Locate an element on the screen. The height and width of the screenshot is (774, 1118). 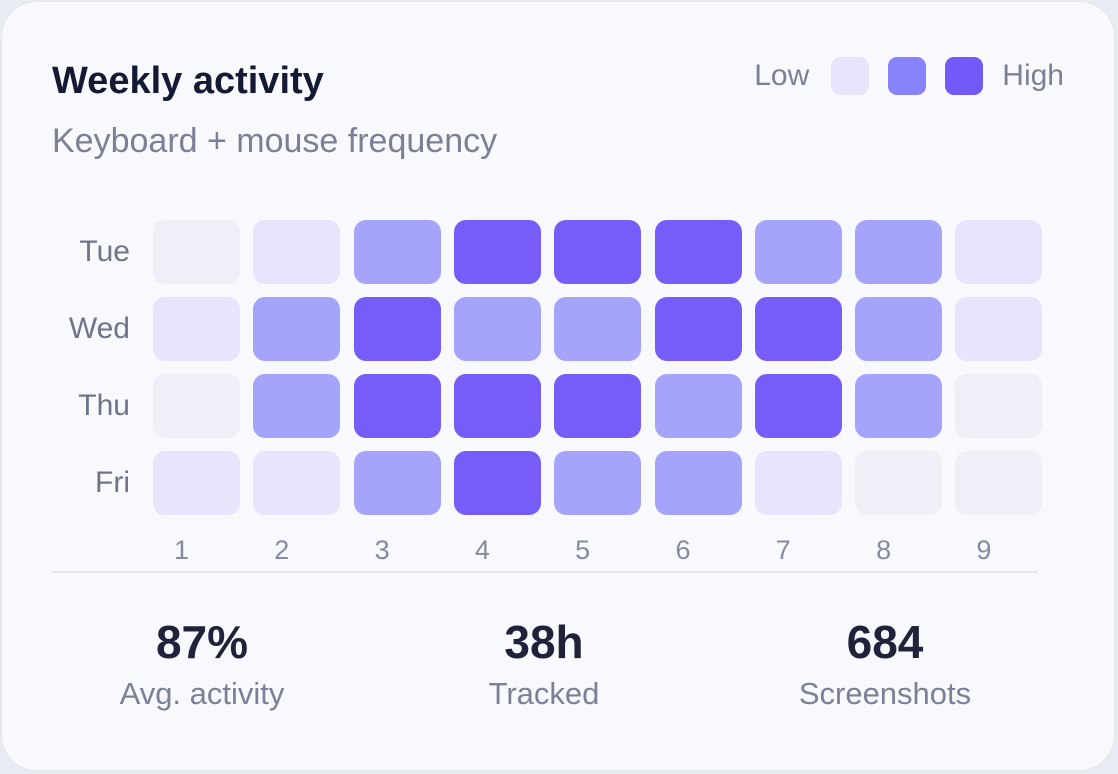
hour-label-2: 2 is located at coordinates (282, 550).